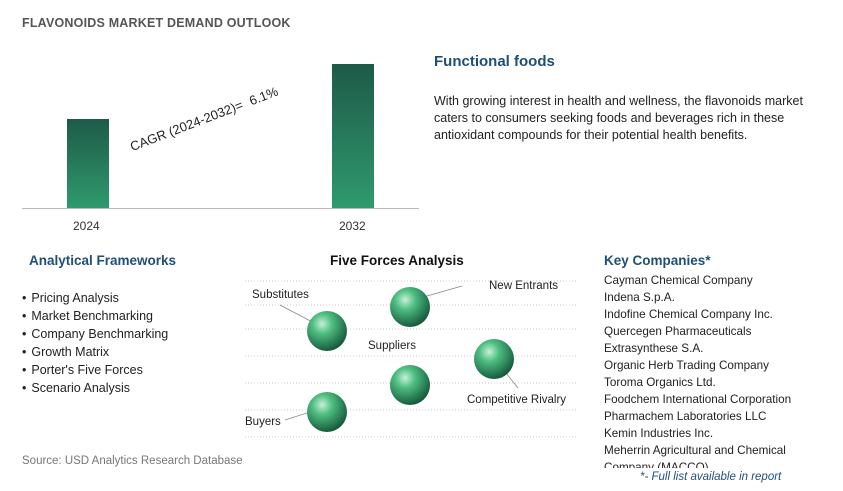 The width and height of the screenshot is (843, 491). Describe the element at coordinates (95, 334) in the screenshot. I see `list-item: Company Benchmarking` at that location.